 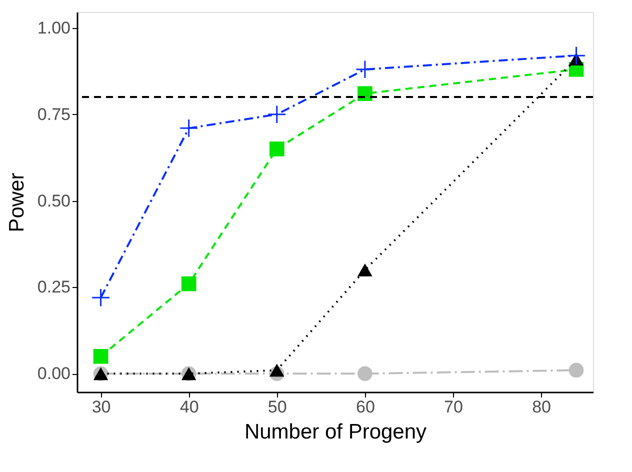 What do you see at coordinates (53, 374) in the screenshot?
I see `y-tick-label: 0.00` at bounding box center [53, 374].